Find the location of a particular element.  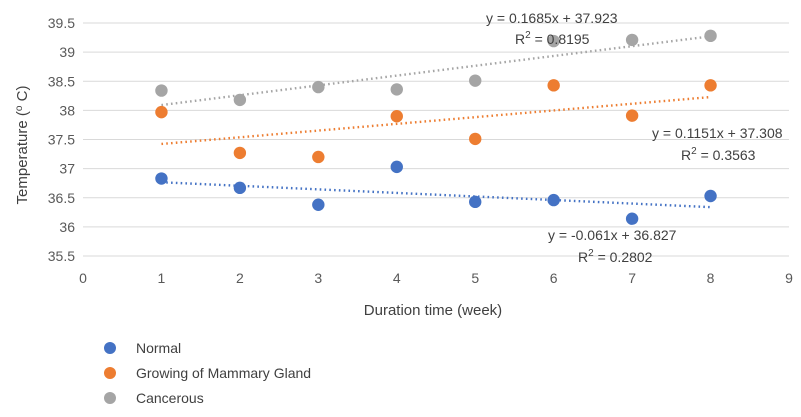

x-tick-label: 8 is located at coordinates (711, 278).